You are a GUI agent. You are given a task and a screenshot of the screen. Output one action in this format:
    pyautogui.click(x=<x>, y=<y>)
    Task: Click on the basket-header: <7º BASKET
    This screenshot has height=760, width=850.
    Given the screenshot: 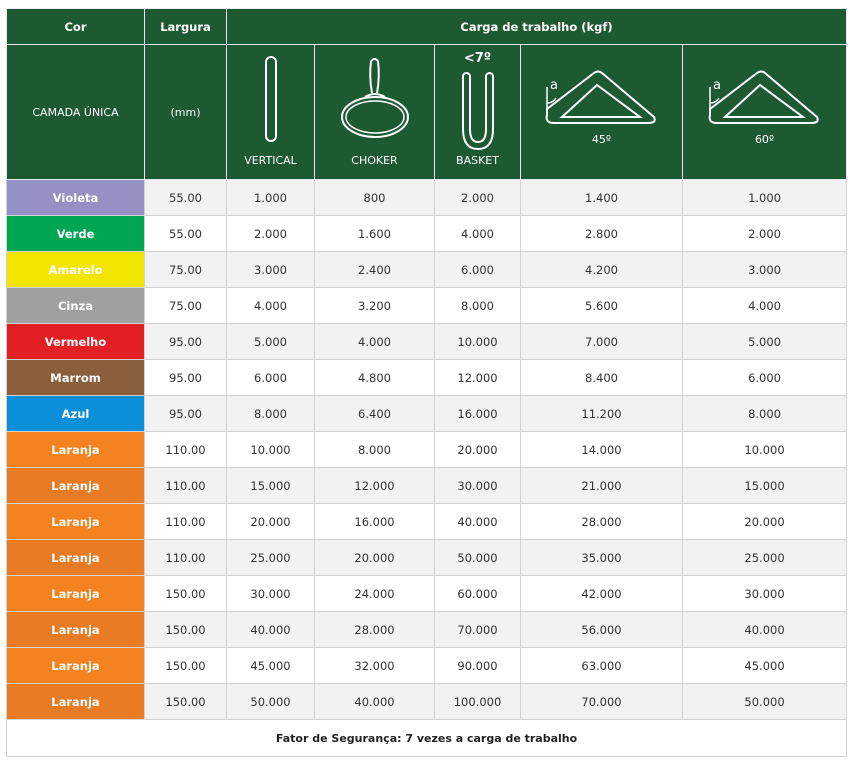 What is the action you would take?
    pyautogui.click(x=477, y=112)
    